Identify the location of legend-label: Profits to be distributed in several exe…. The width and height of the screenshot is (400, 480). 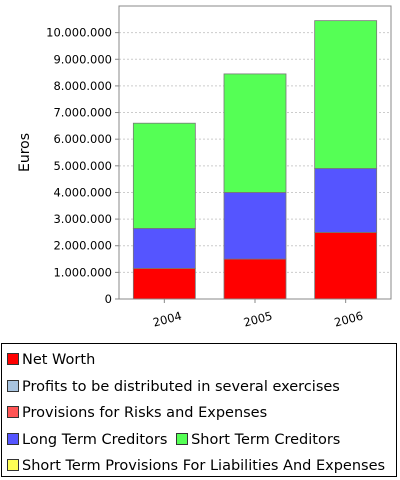
(181, 386).